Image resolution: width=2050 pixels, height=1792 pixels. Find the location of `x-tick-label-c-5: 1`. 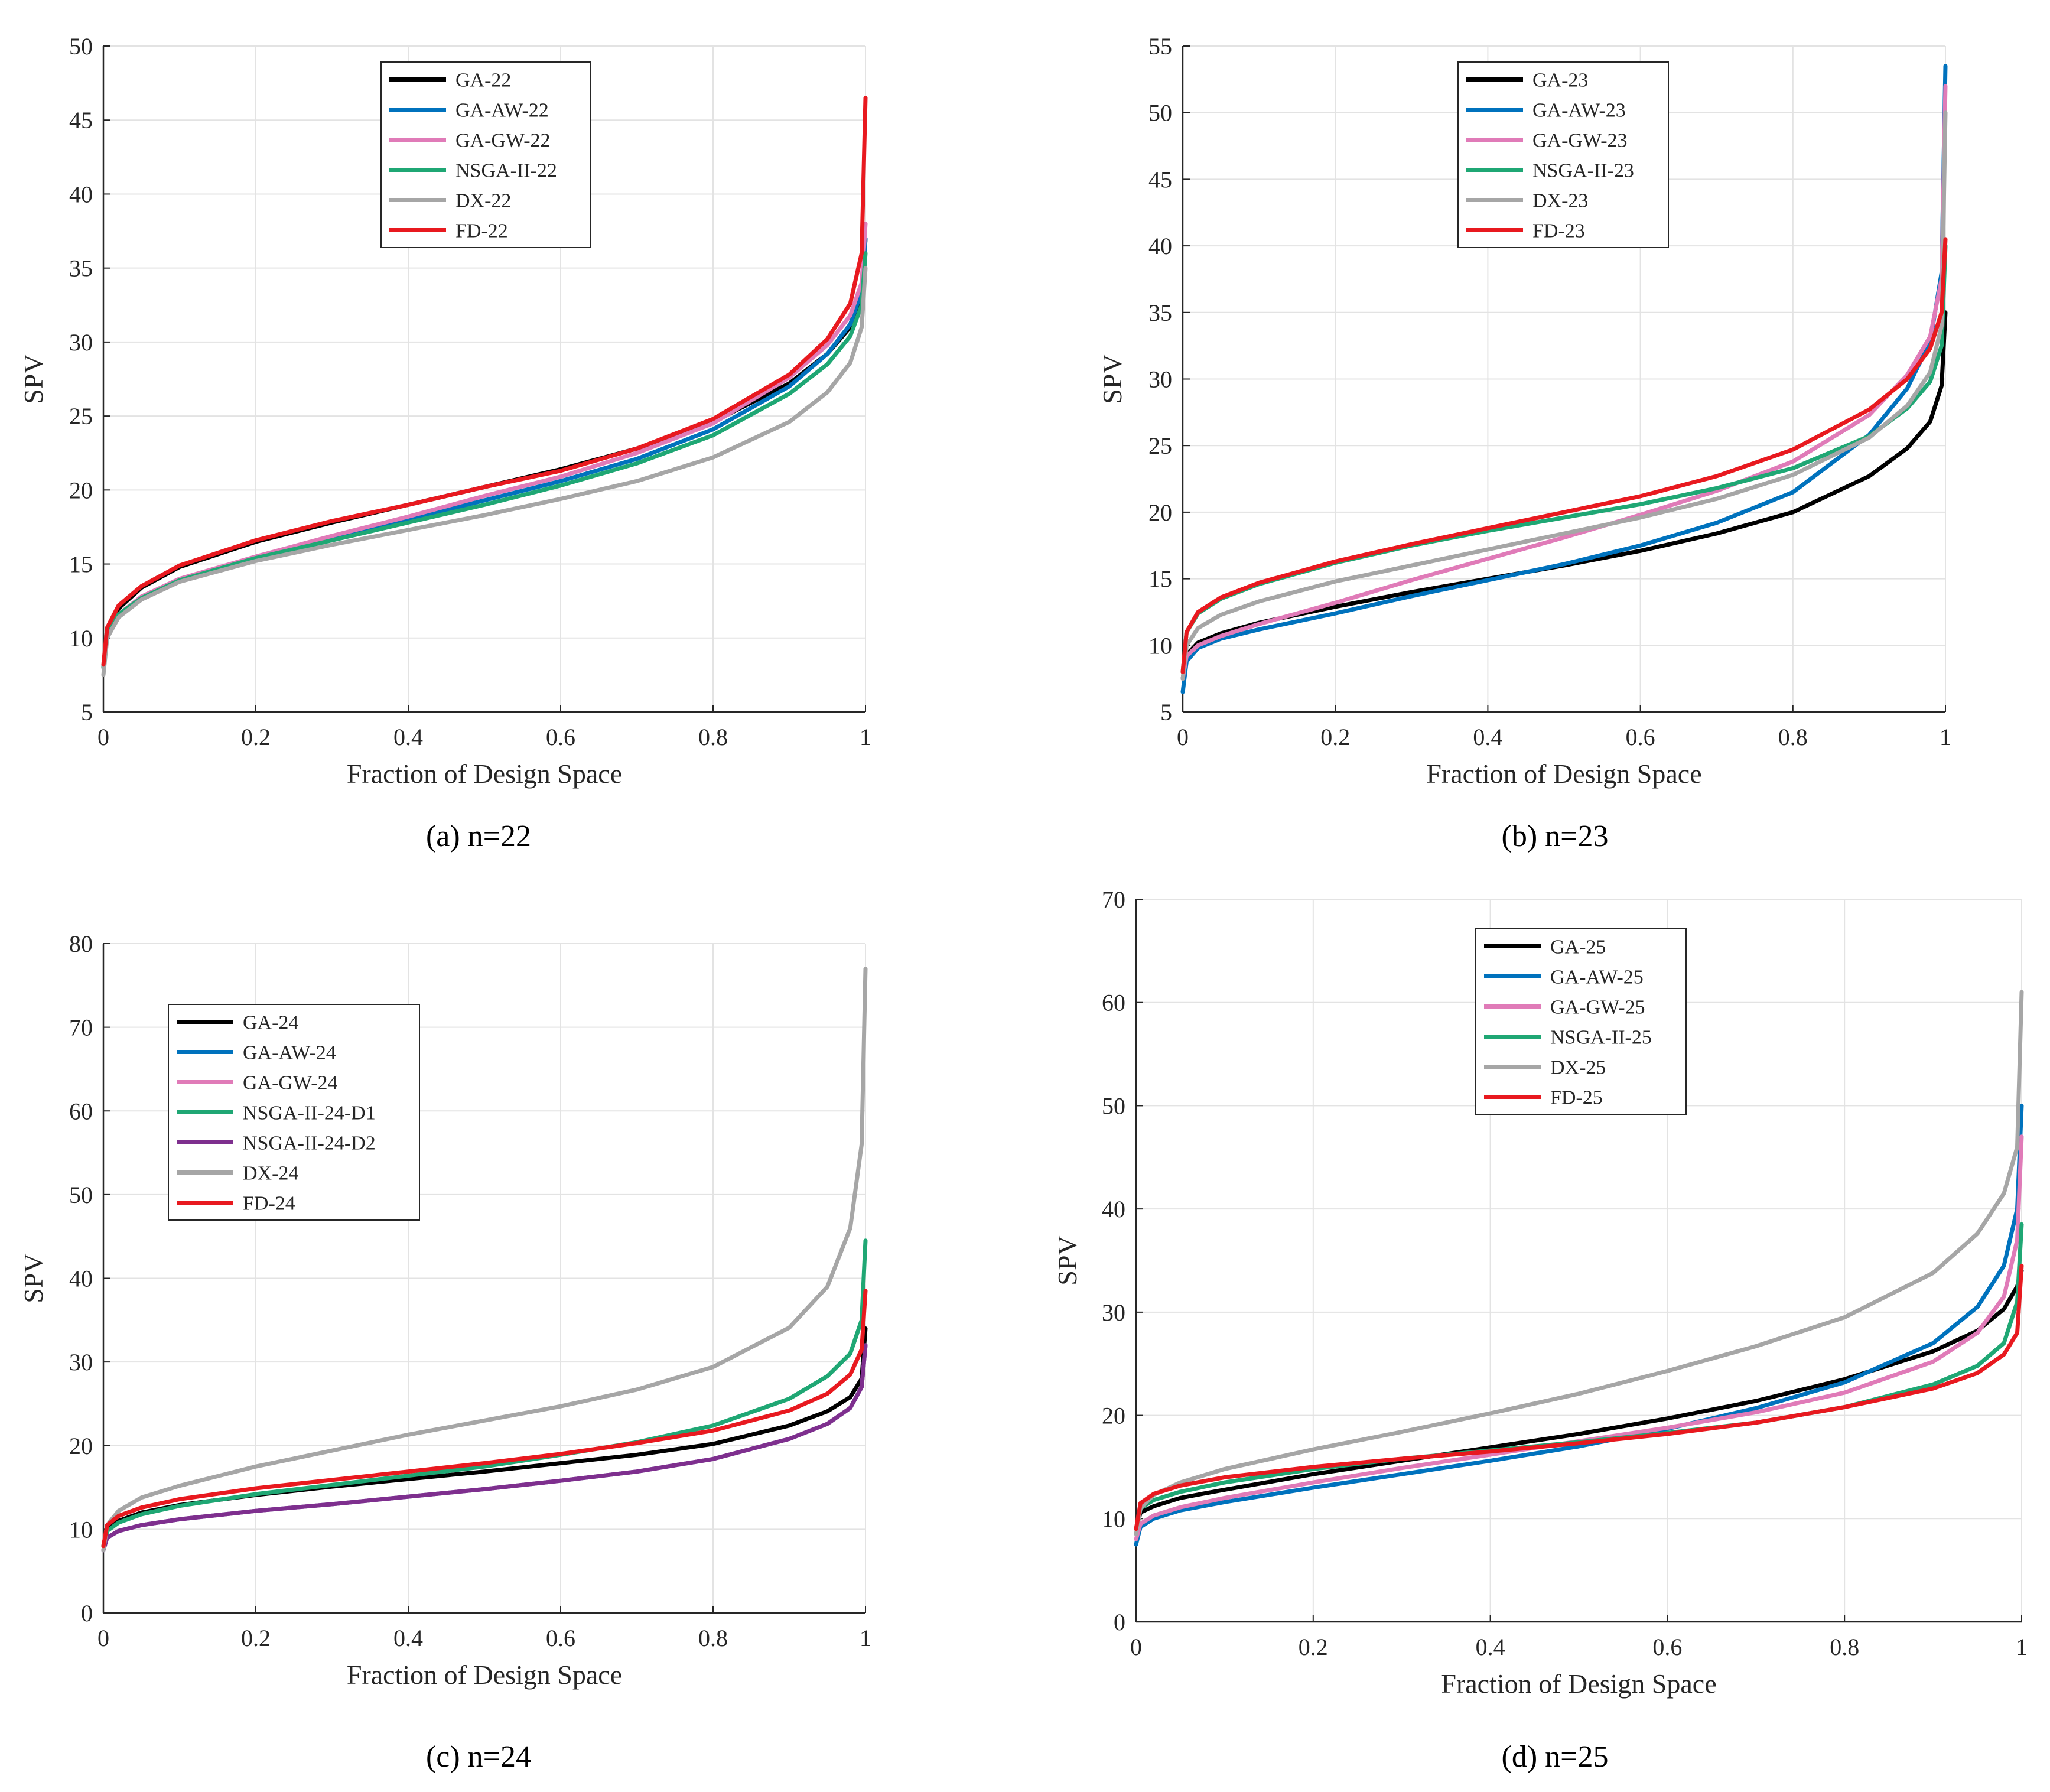

x-tick-label-c-5: 1 is located at coordinates (865, 1638).